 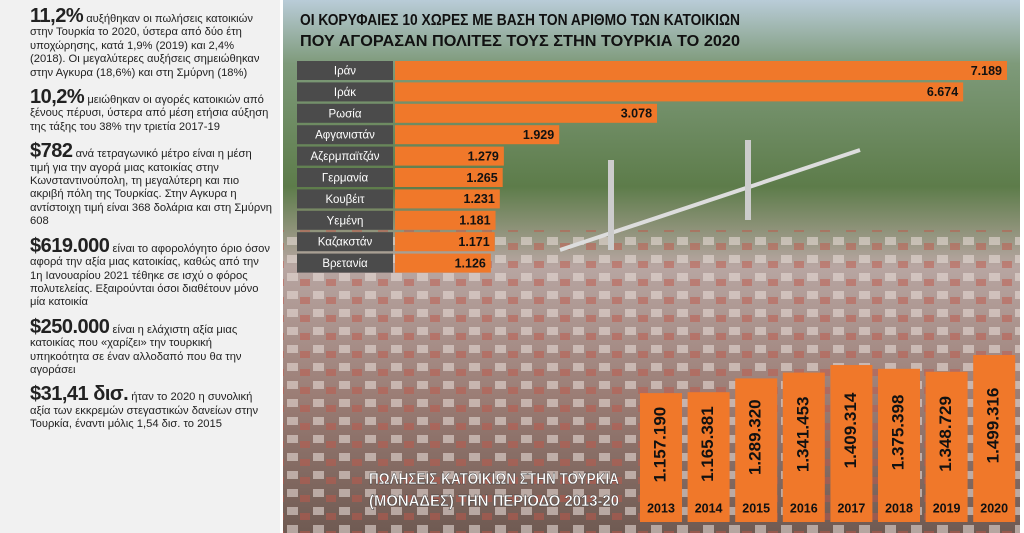 I want to click on x-tick-label: 2018, so click(x=899, y=508).